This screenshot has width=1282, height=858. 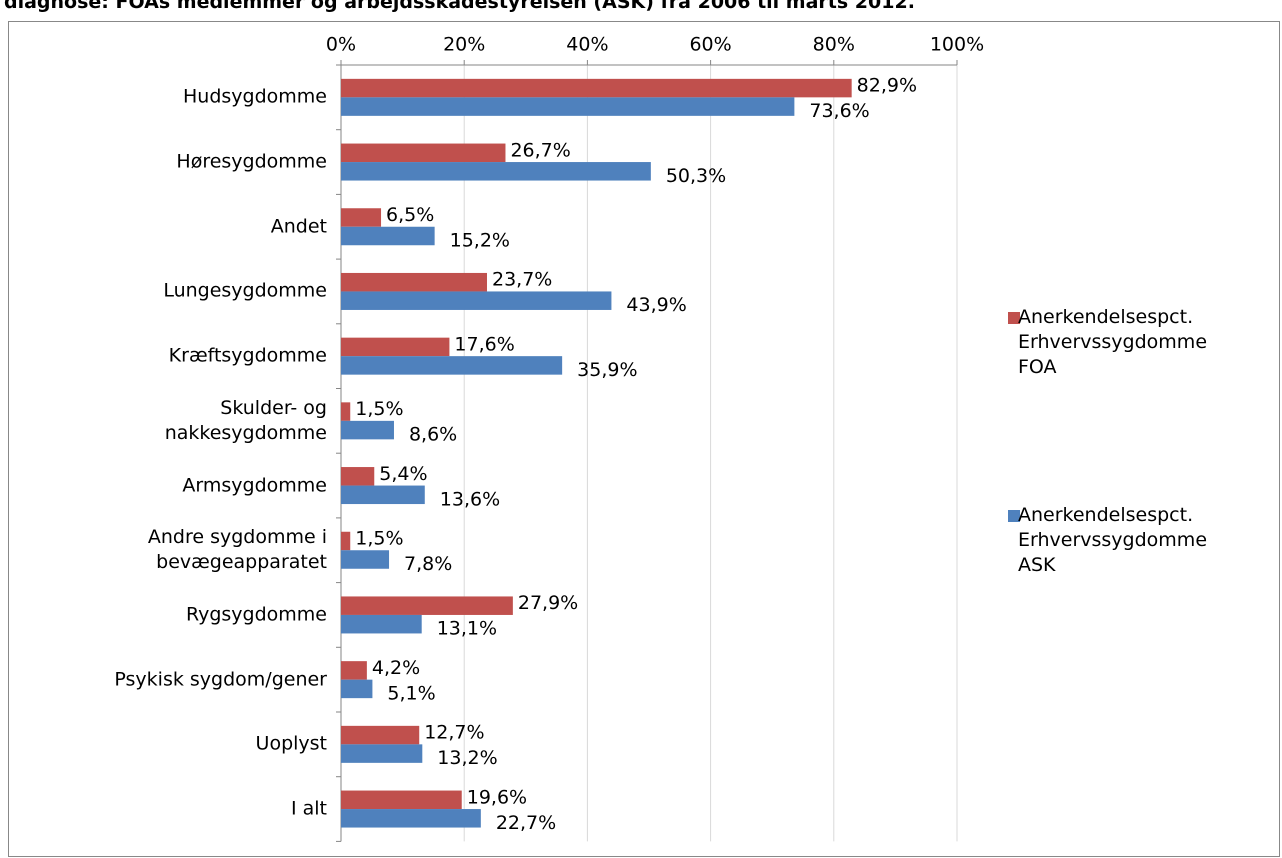 What do you see at coordinates (656, 305) in the screenshot?
I see `value-label: 43,9%` at bounding box center [656, 305].